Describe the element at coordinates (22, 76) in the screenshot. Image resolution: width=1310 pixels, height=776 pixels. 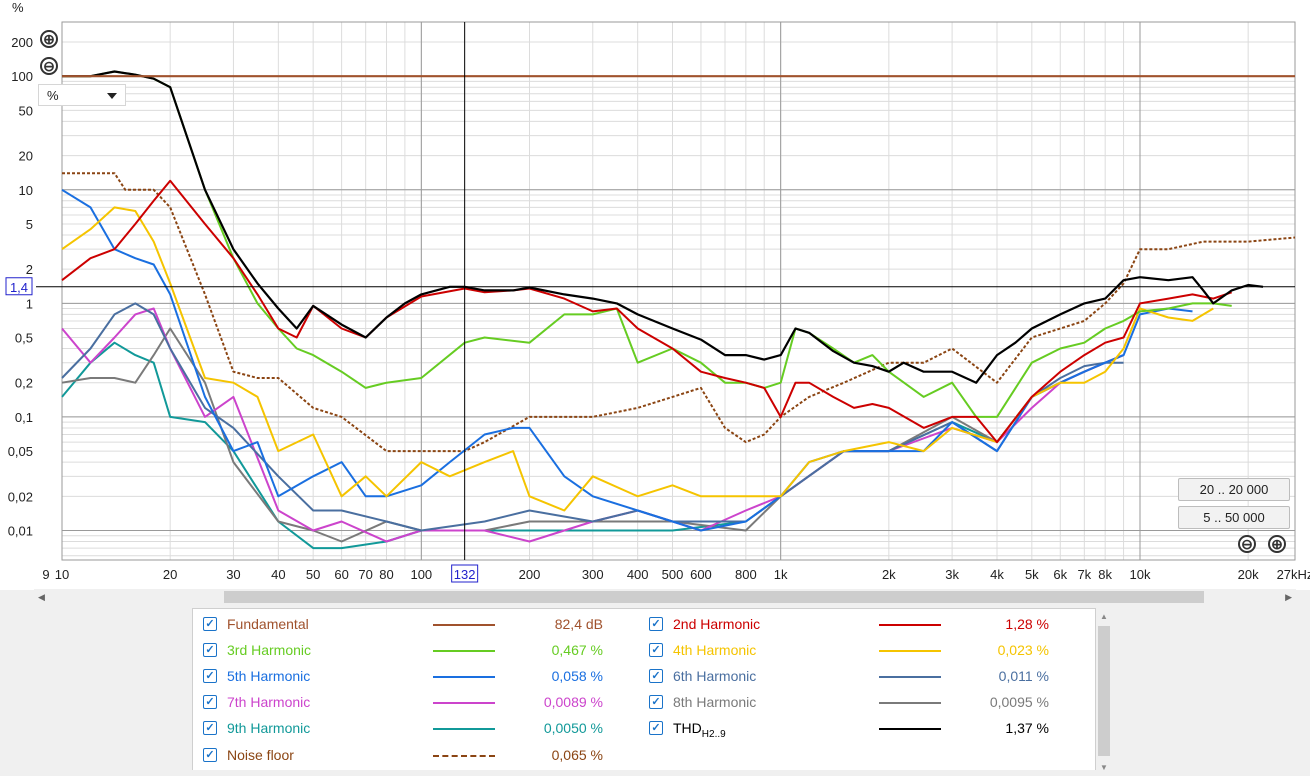
I see `y-tick-label: 100` at that location.